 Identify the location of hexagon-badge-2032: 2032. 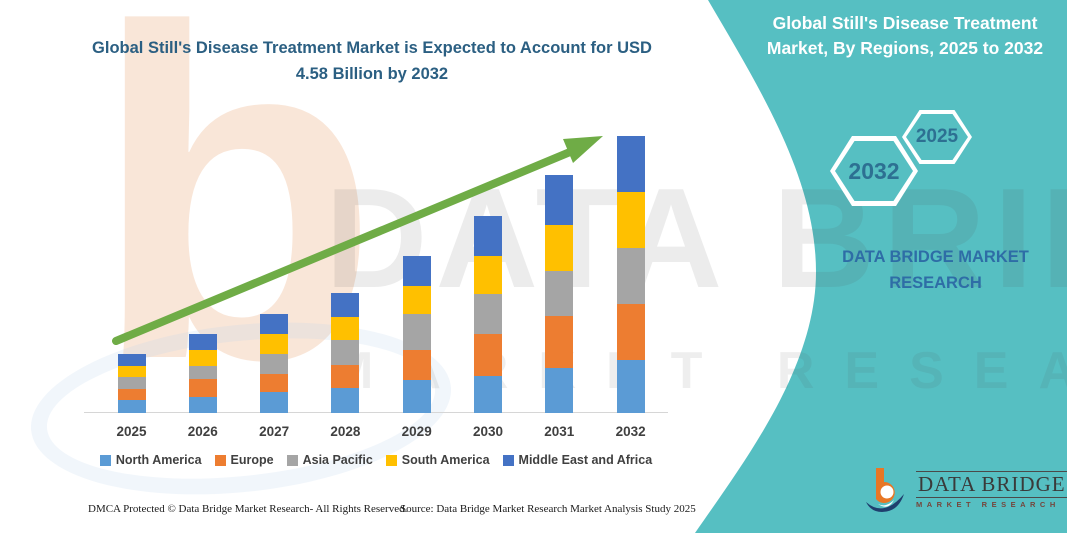
(874, 171).